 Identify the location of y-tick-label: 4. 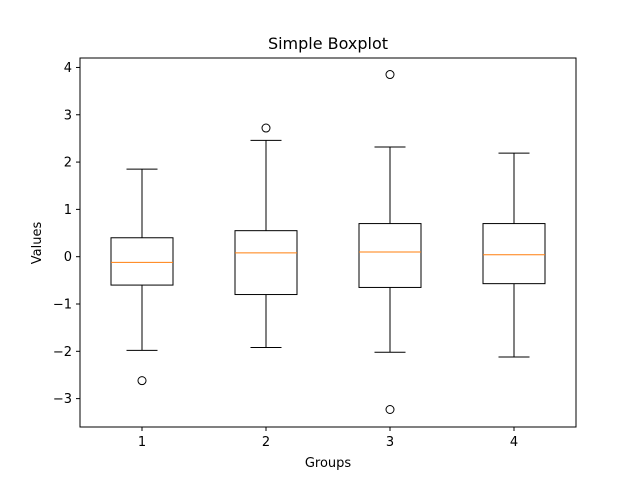
(68, 68).